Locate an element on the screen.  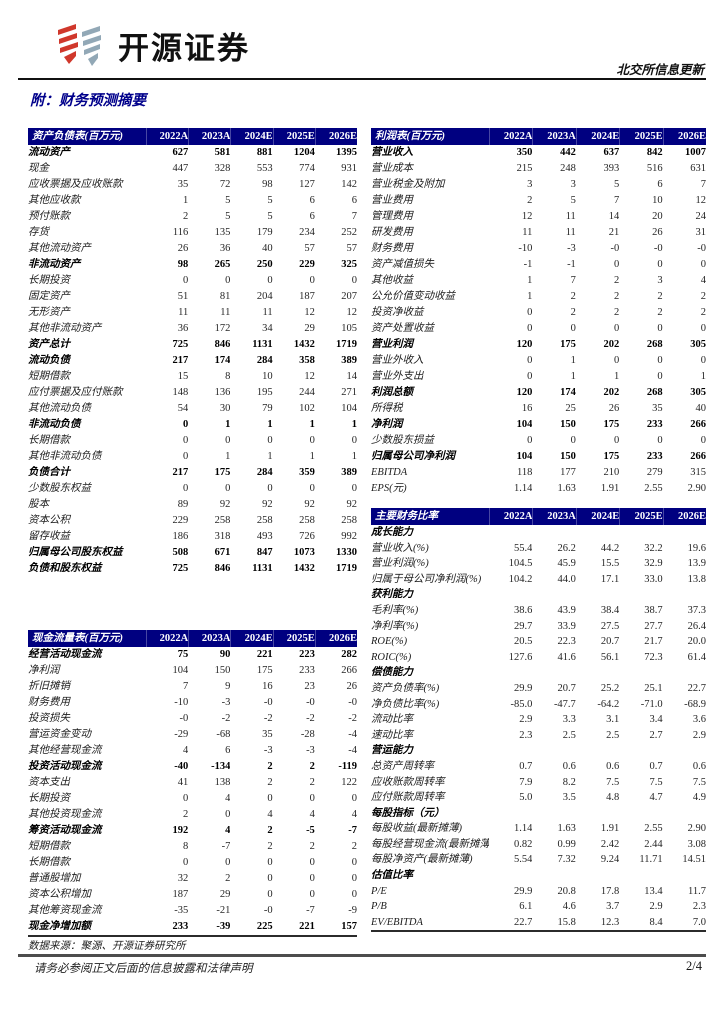
row-value: 92 is located at coordinates (309, 504).